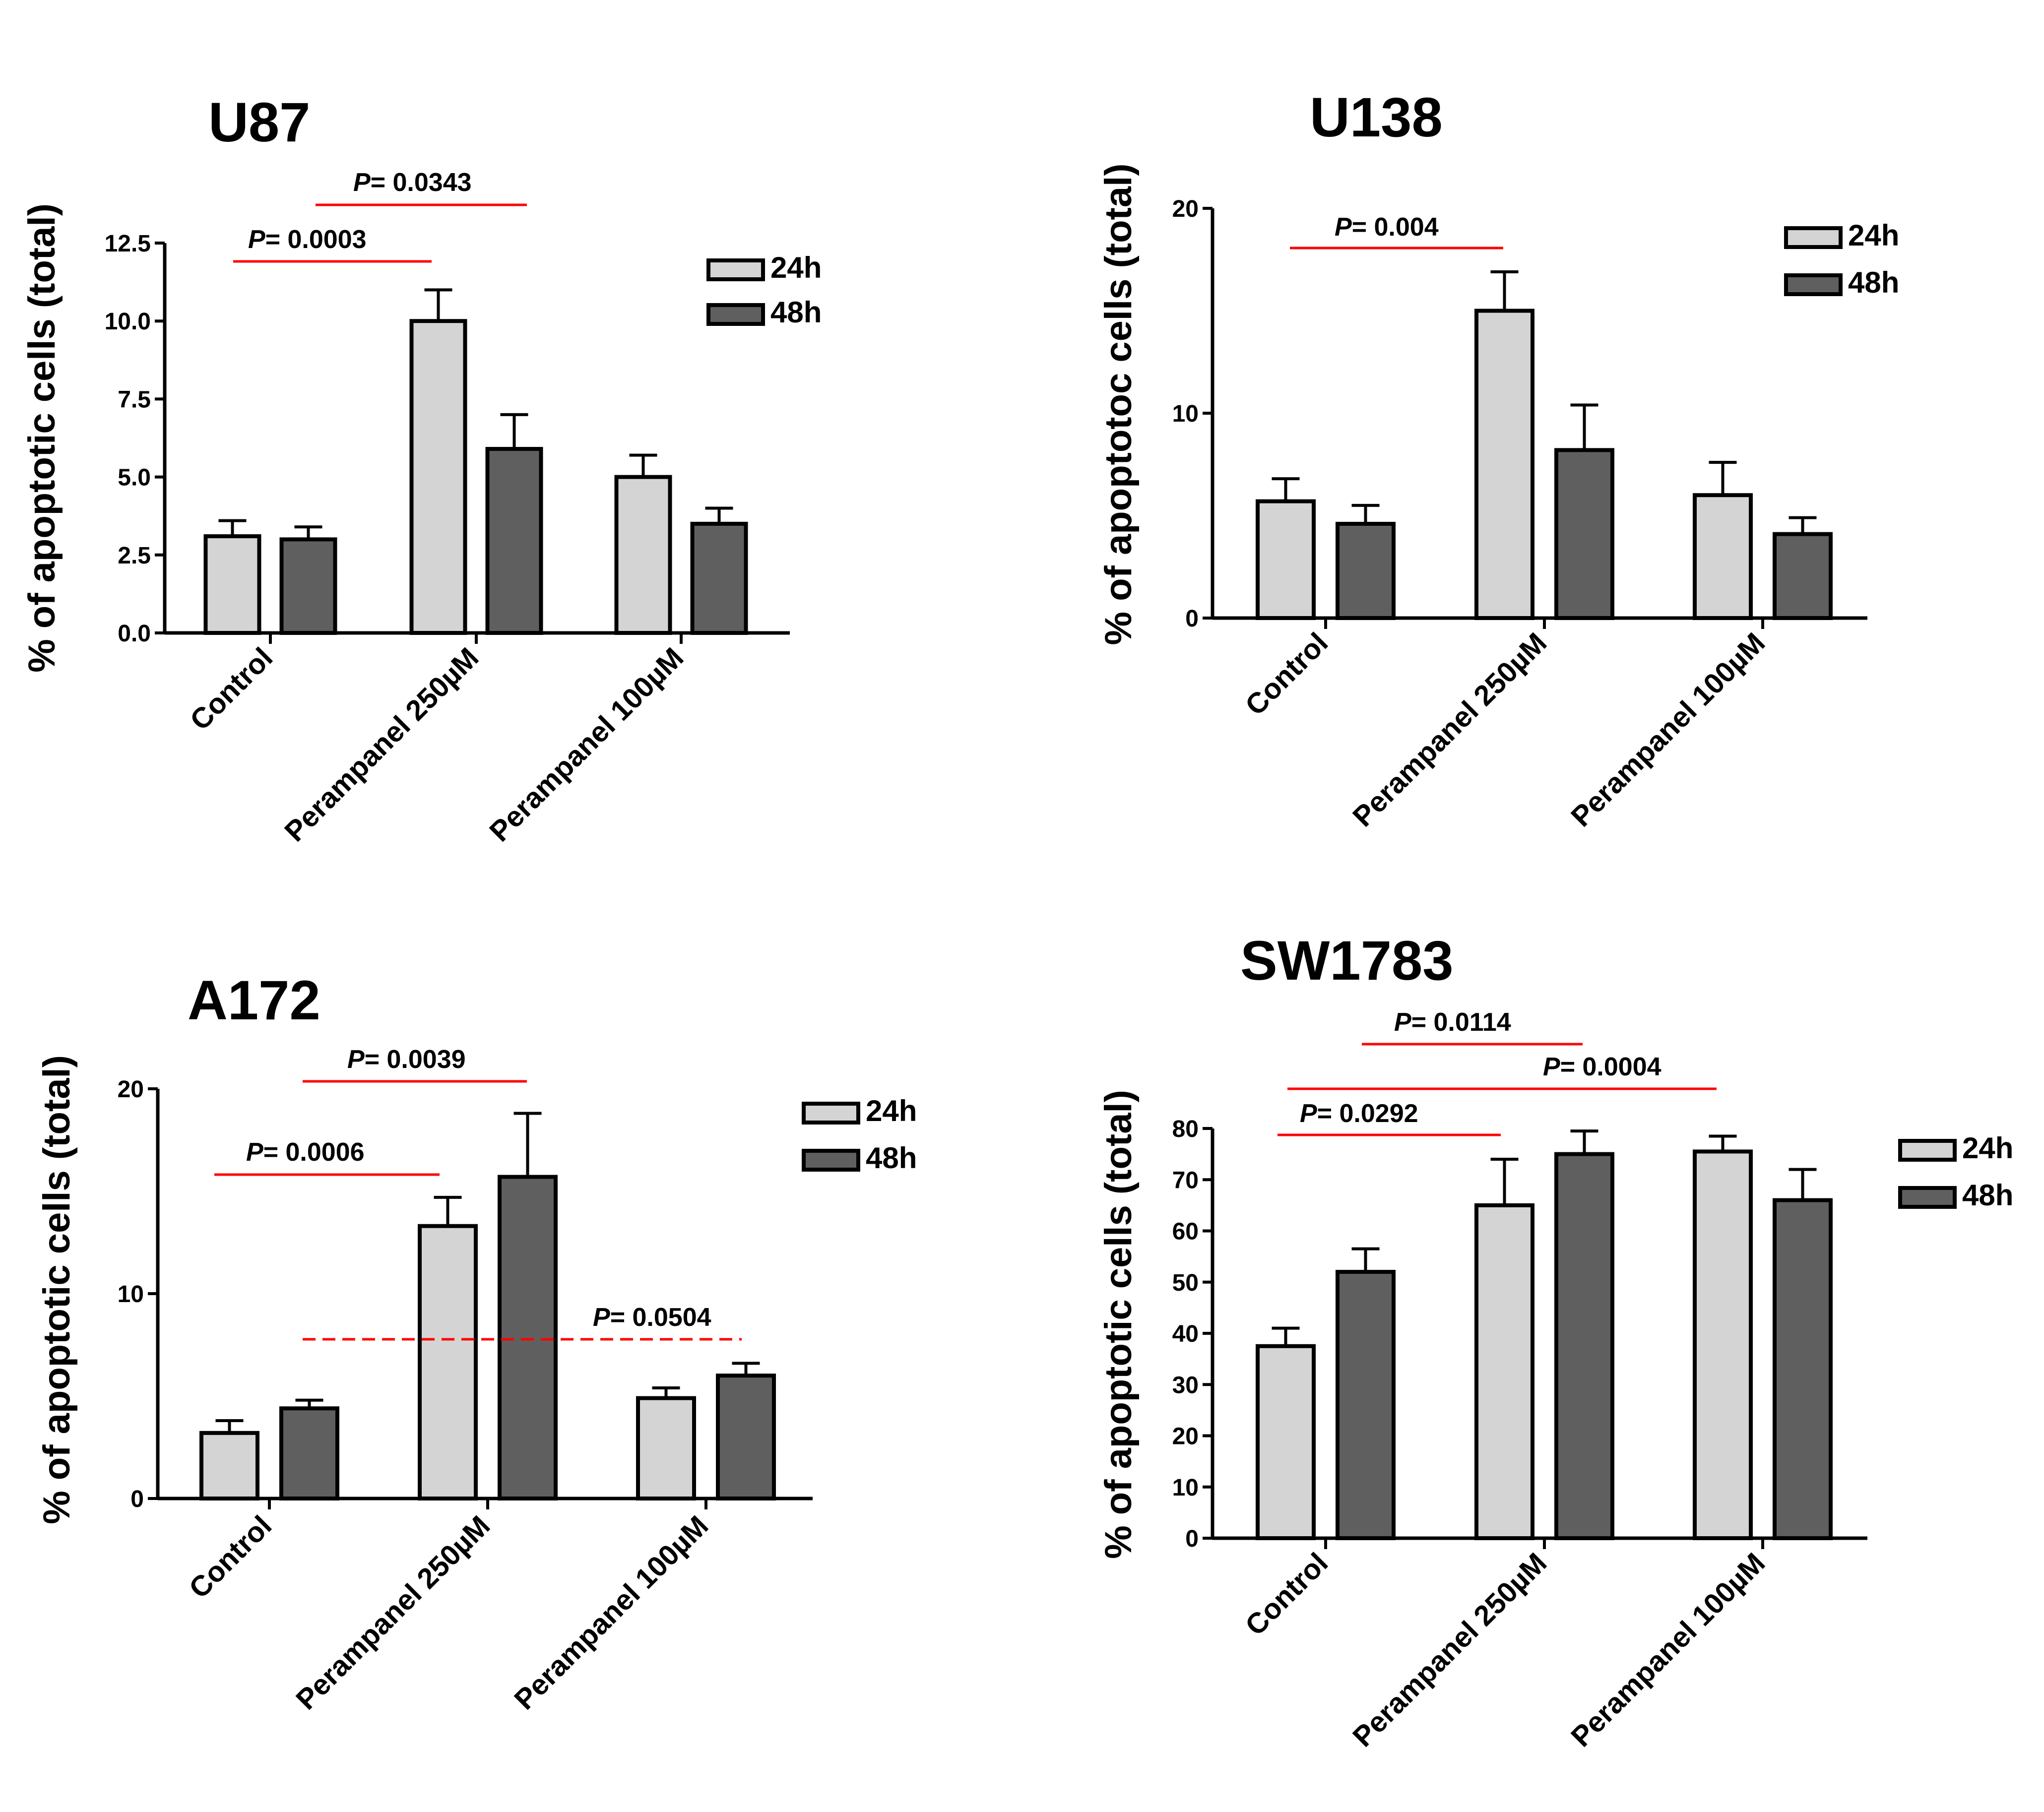 This screenshot has height=1812, width=2044. What do you see at coordinates (1118, 404) in the screenshot?
I see `y-axis-label: % of apoptotoc cells (total)` at bounding box center [1118, 404].